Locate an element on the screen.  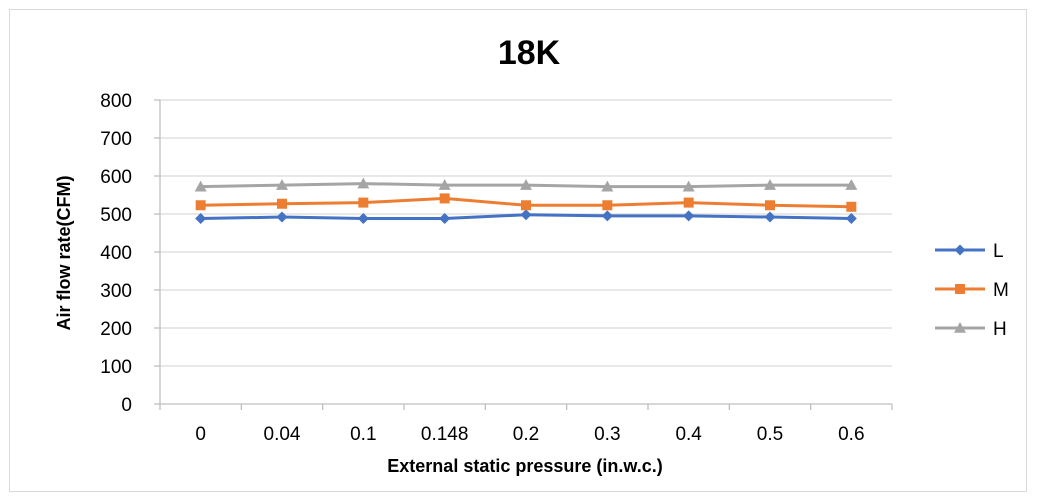
x-tick-label: 0.5 is located at coordinates (770, 434).